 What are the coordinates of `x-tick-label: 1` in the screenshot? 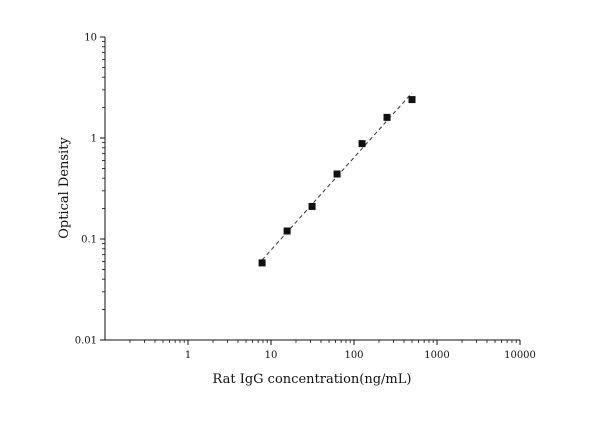 It's located at (188, 355).